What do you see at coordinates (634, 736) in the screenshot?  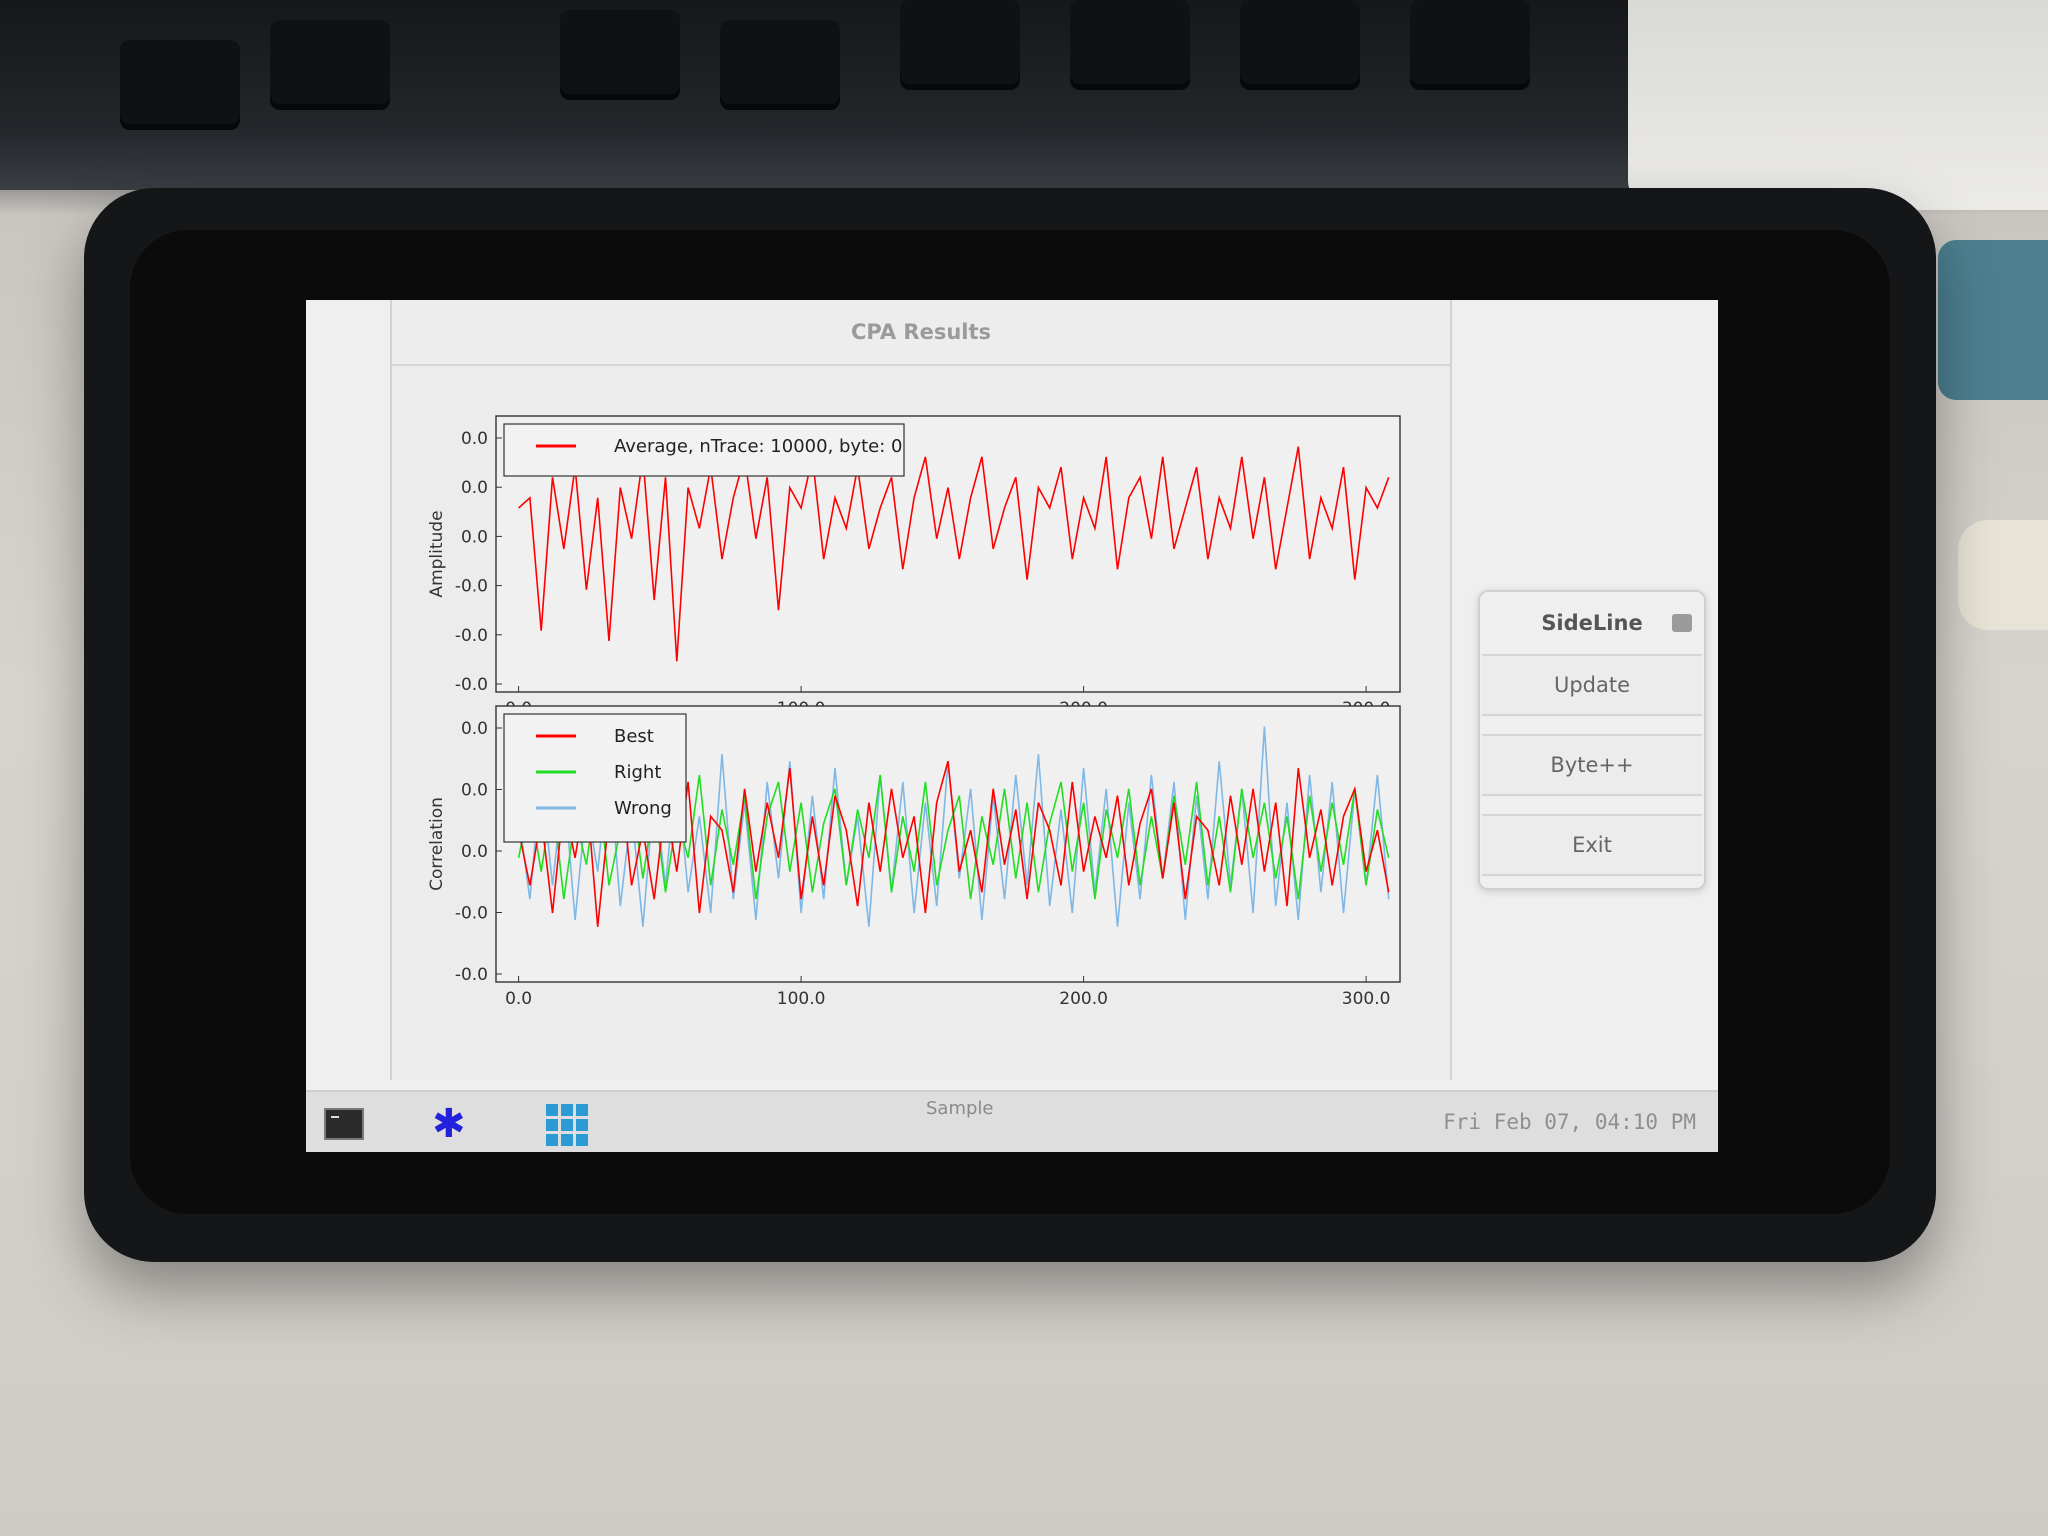 I see `legend-label: Best` at bounding box center [634, 736].